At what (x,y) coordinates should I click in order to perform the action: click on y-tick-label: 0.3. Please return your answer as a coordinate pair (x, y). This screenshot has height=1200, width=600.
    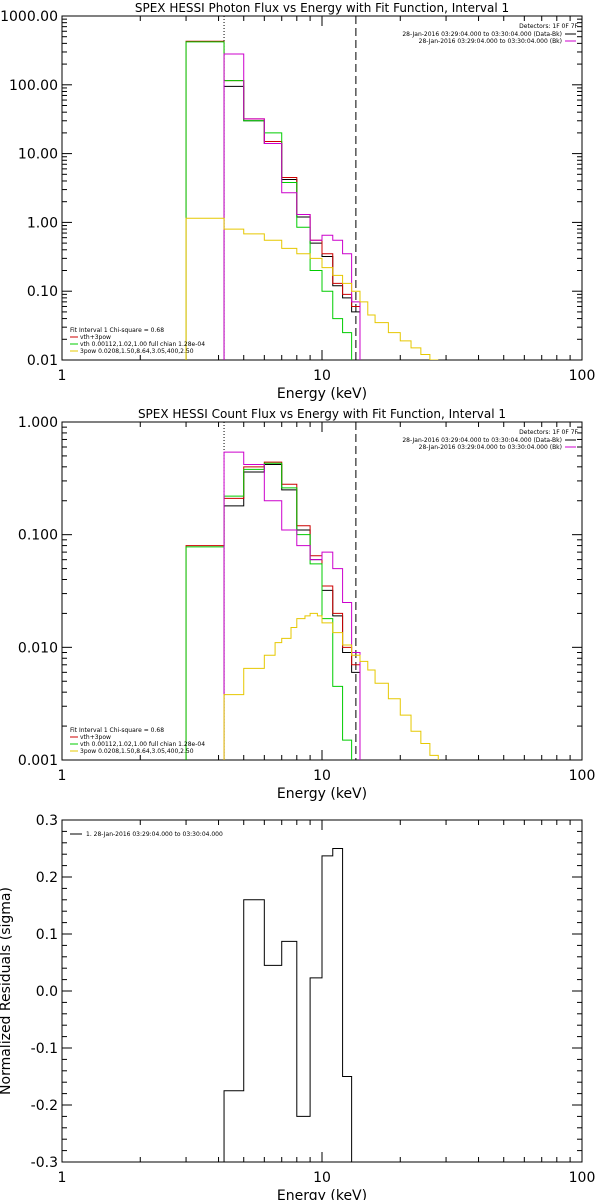
    Looking at the image, I should click on (47, 821).